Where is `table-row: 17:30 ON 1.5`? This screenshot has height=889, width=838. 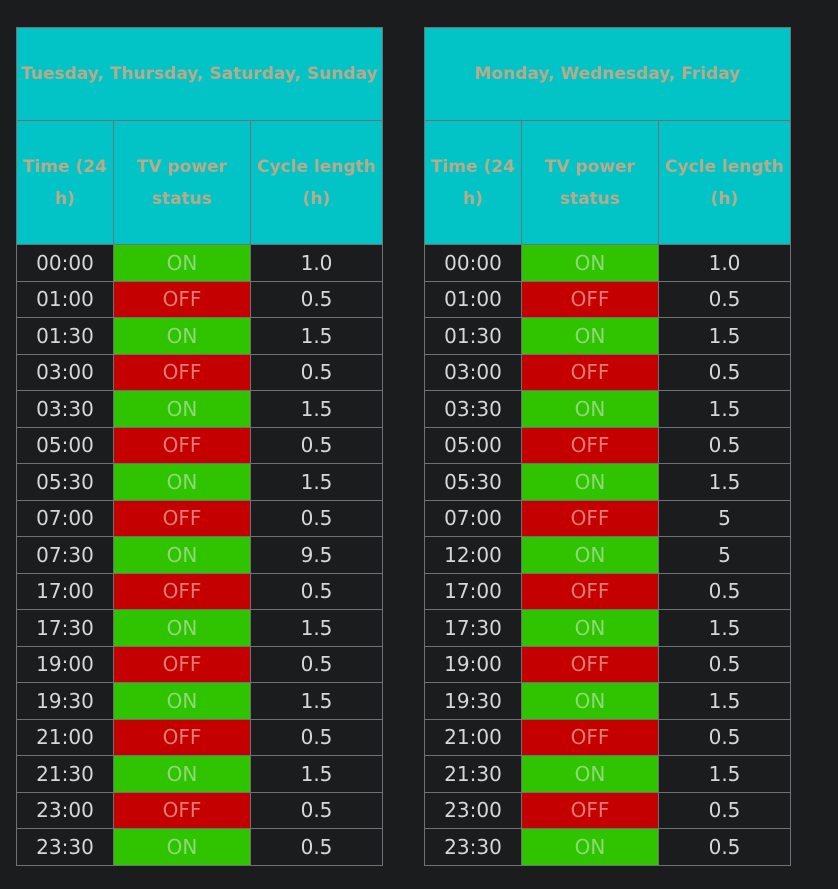 table-row: 17:30 ON 1.5 is located at coordinates (199, 628).